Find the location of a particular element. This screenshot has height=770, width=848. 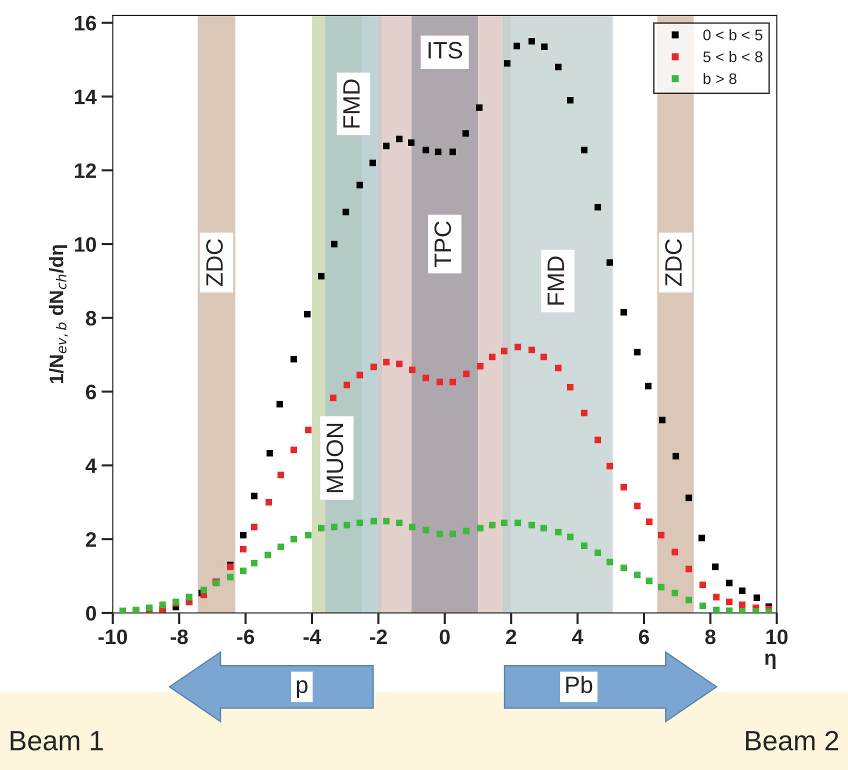

x-tick-label: 4 is located at coordinates (578, 637).